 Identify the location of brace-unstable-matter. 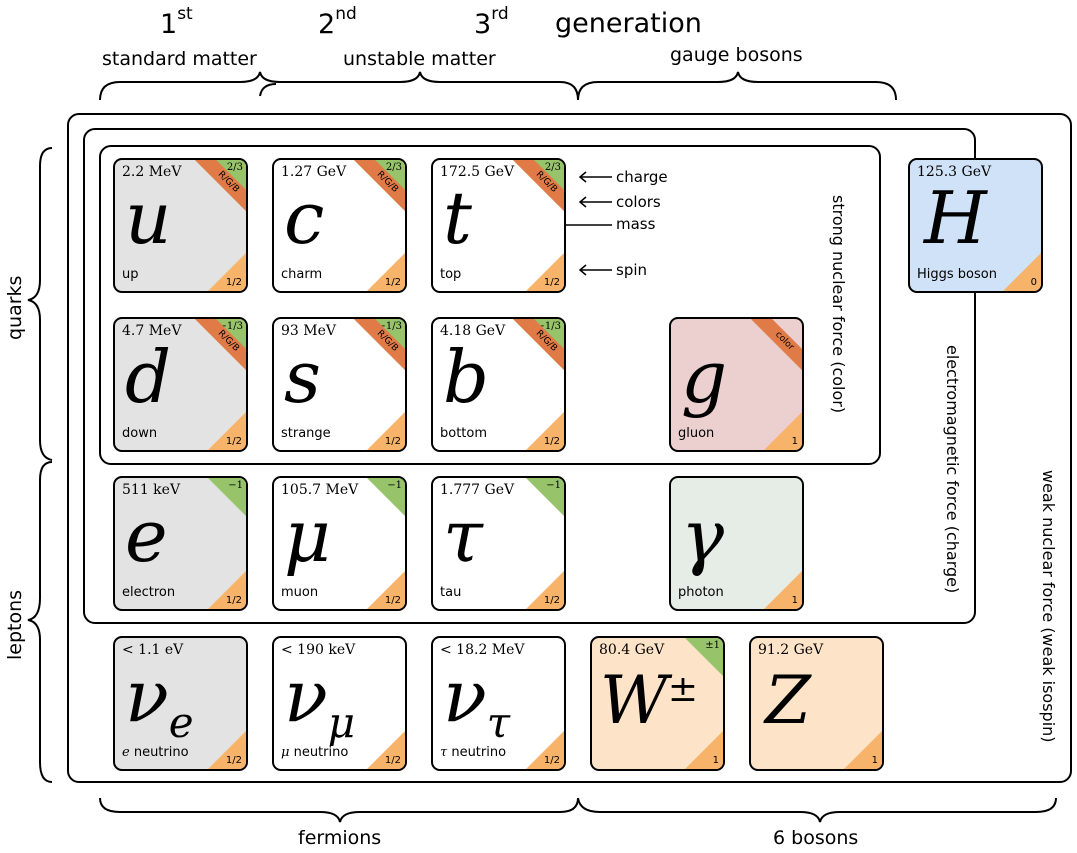
(268, 90).